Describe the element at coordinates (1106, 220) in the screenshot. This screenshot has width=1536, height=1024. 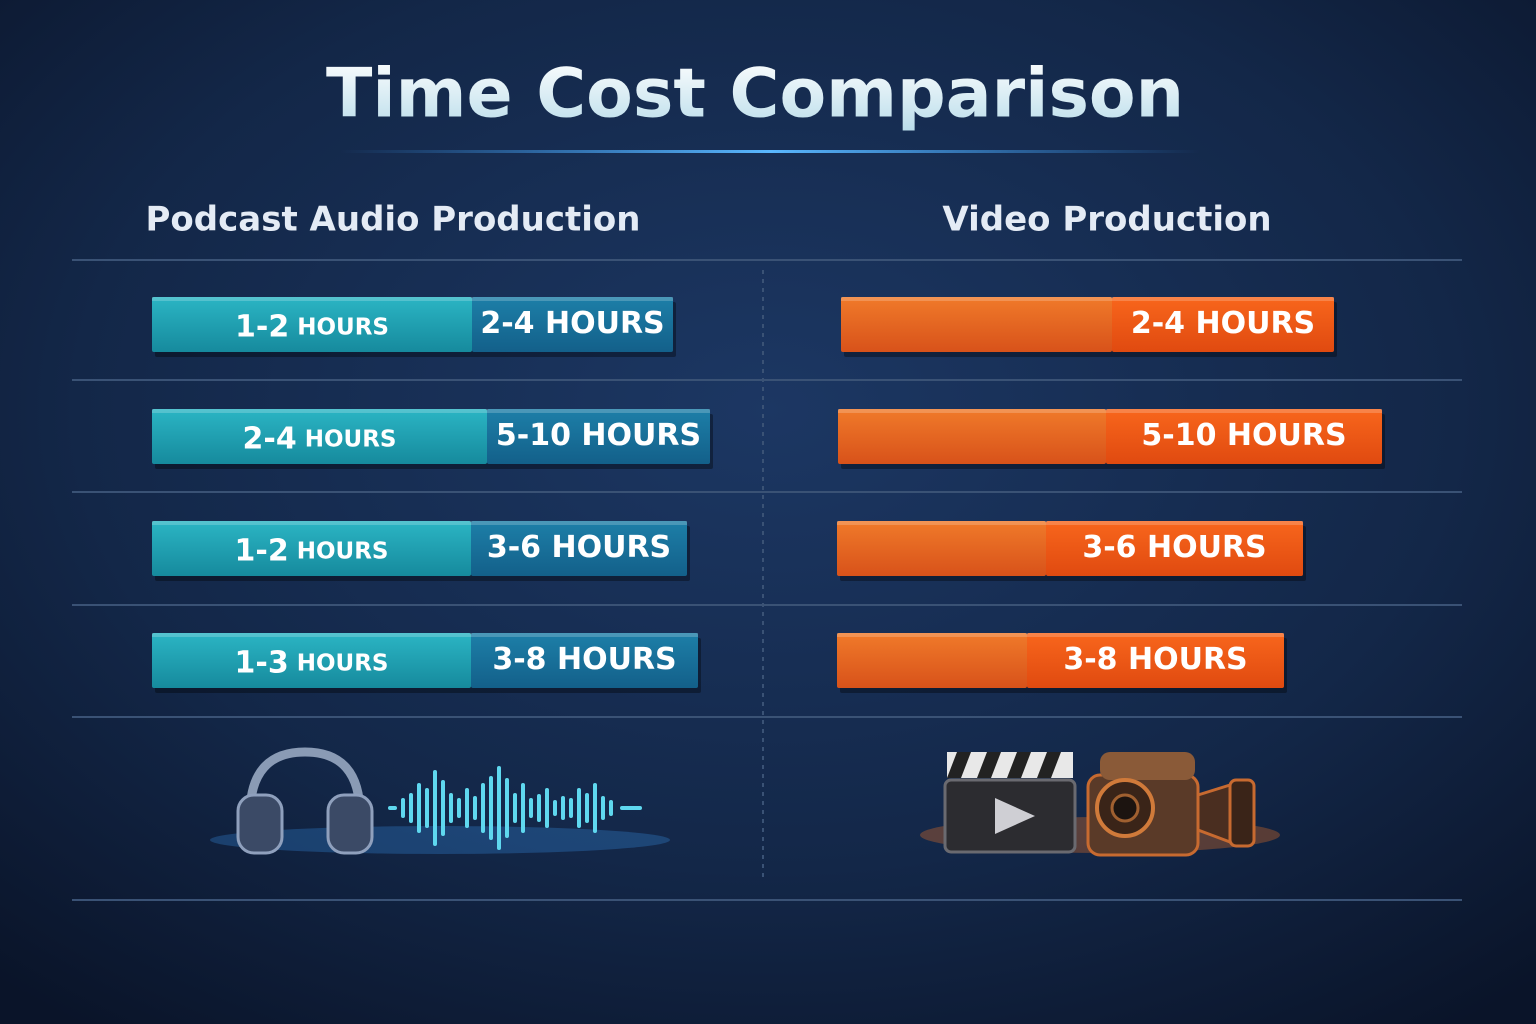
I see `column-heading: Video Production` at that location.